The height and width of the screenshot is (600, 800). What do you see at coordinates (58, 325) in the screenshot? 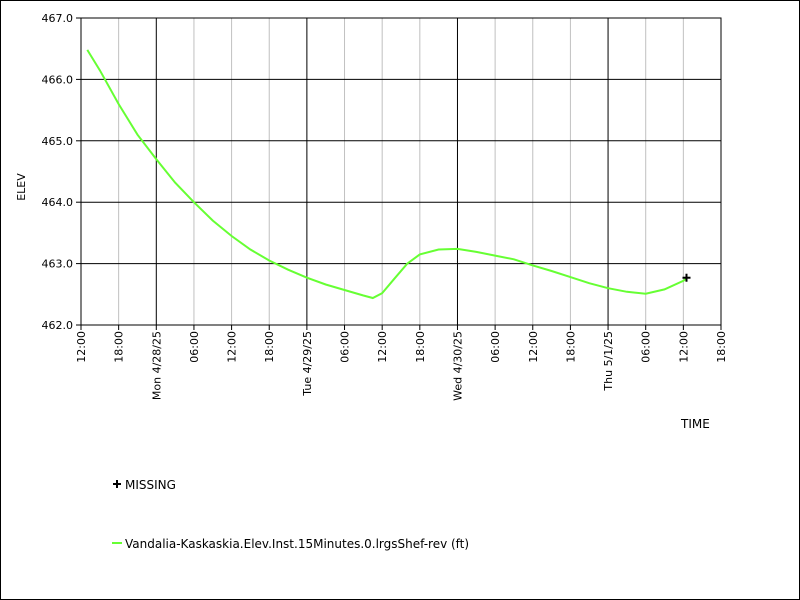
I see `y-tick-label: 462.0` at bounding box center [58, 325].